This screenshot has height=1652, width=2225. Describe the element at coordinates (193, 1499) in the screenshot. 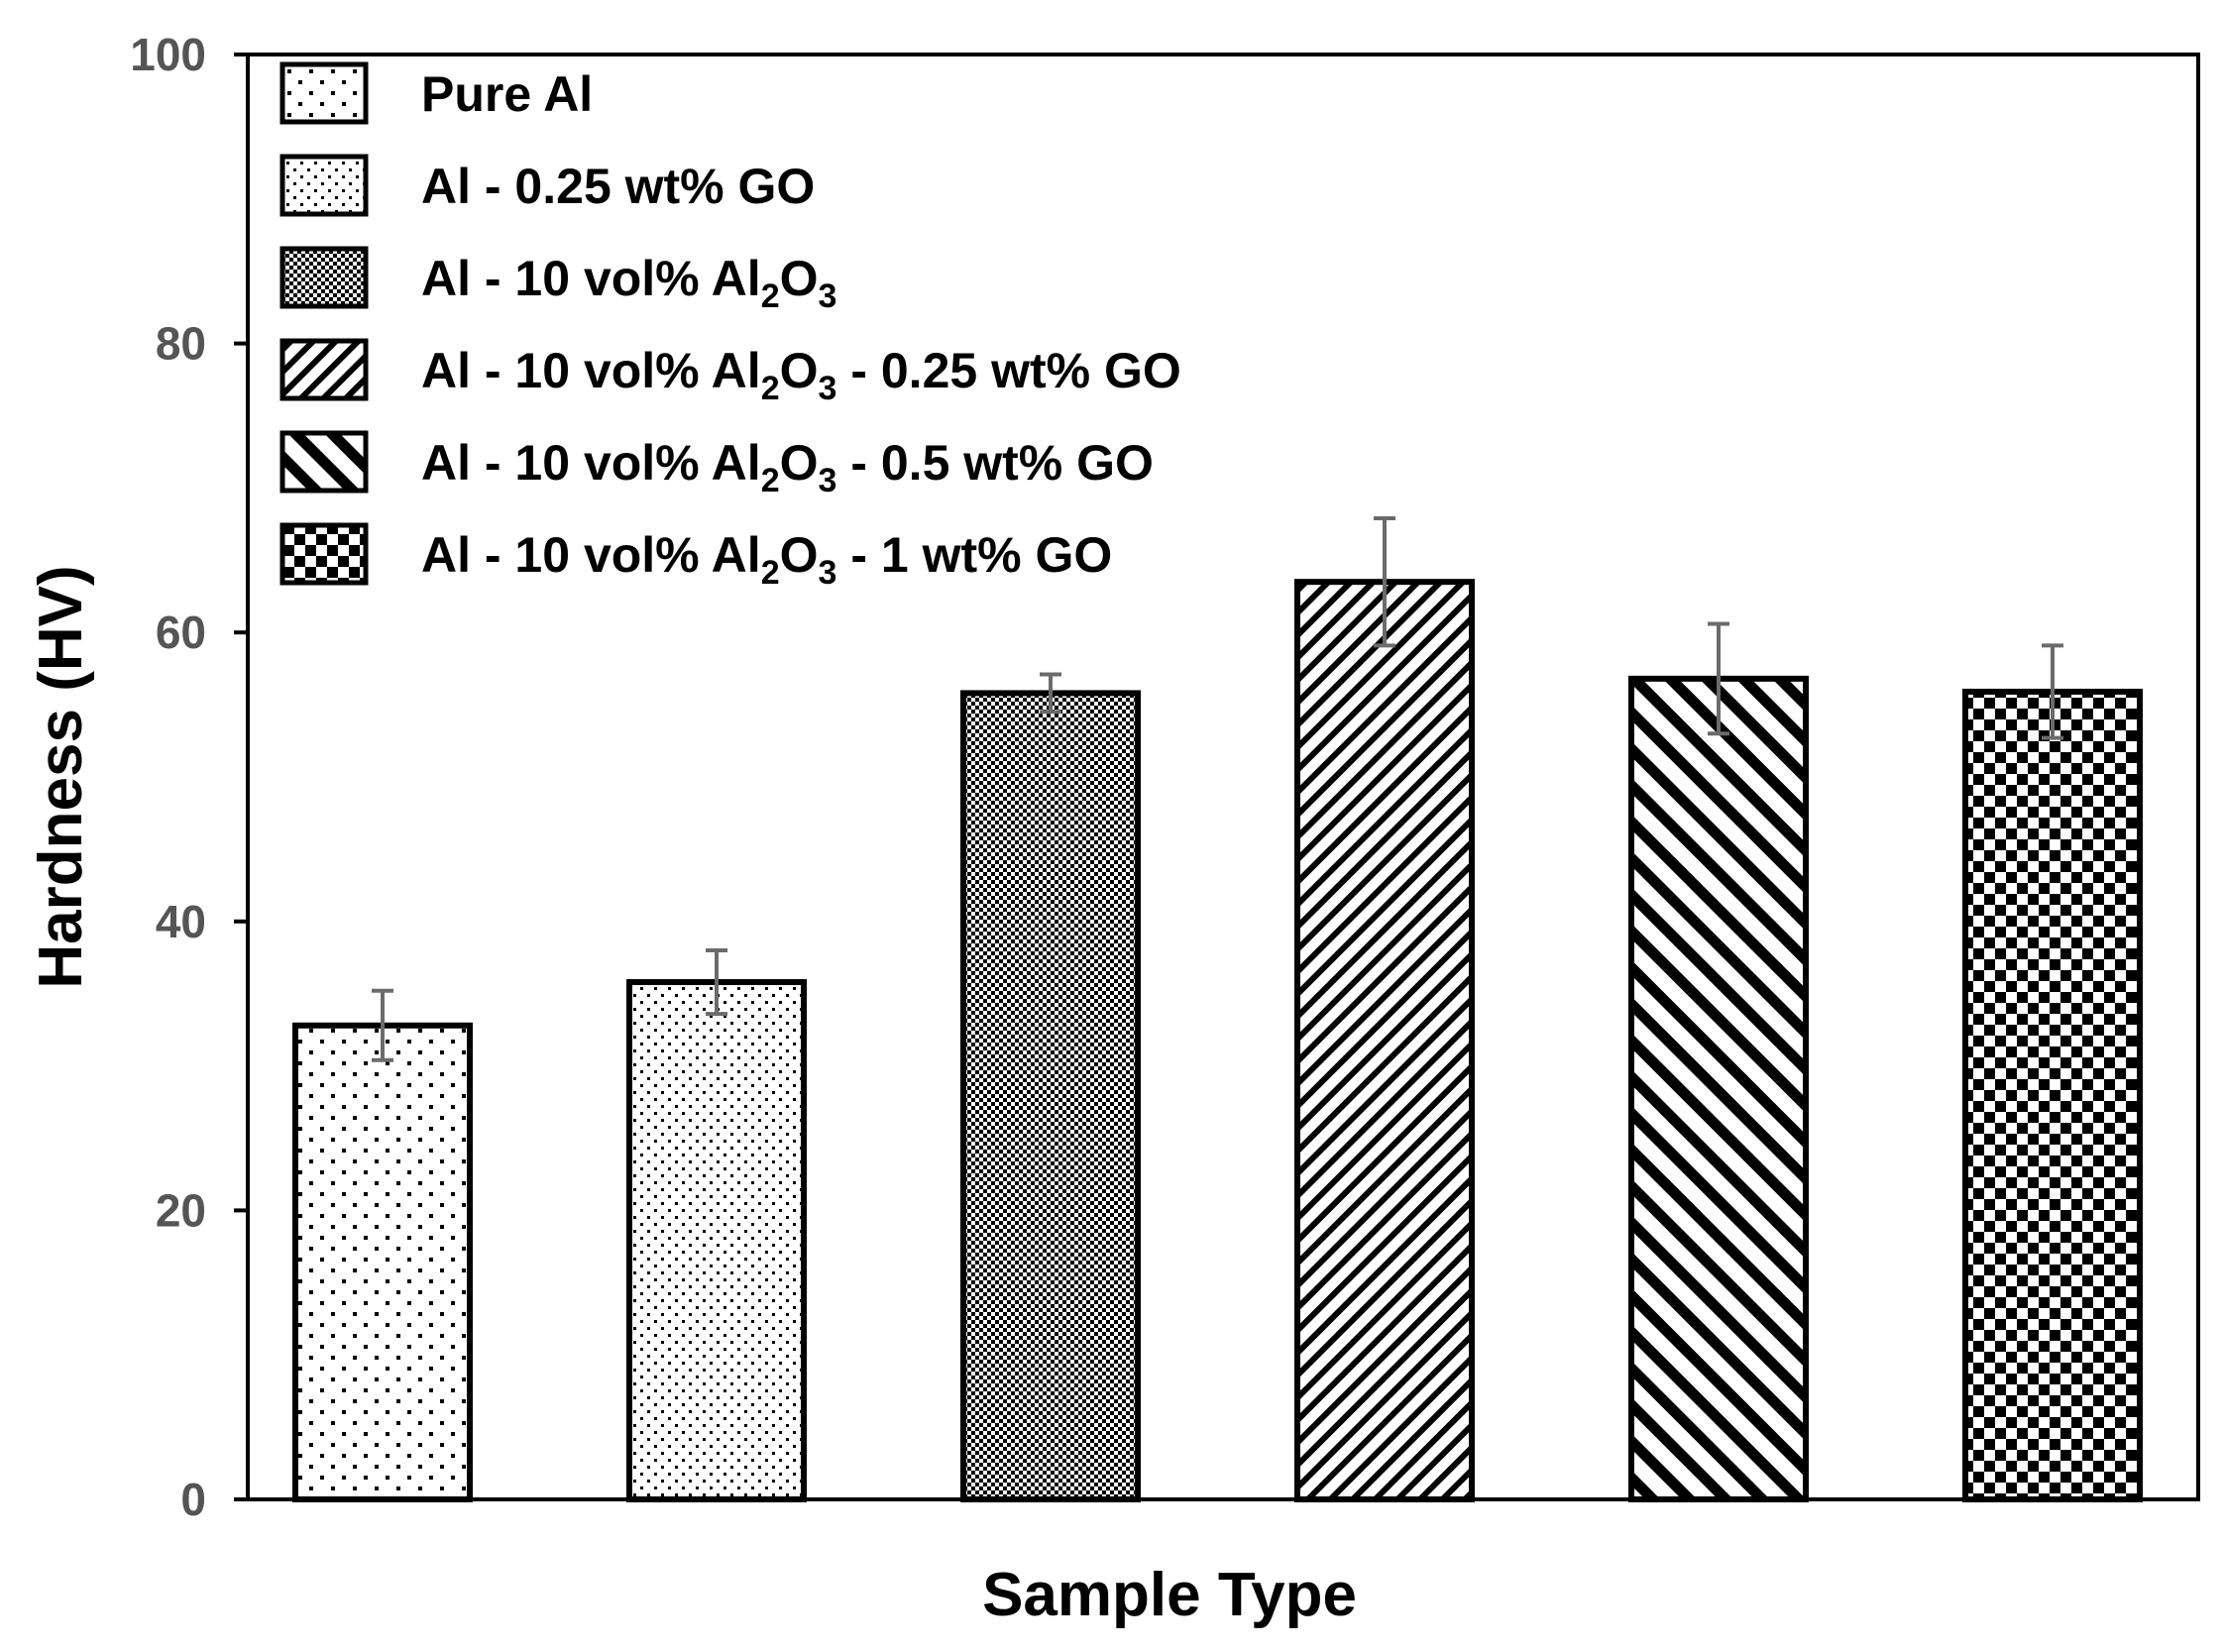

I see `y-tick-label: 0` at that location.